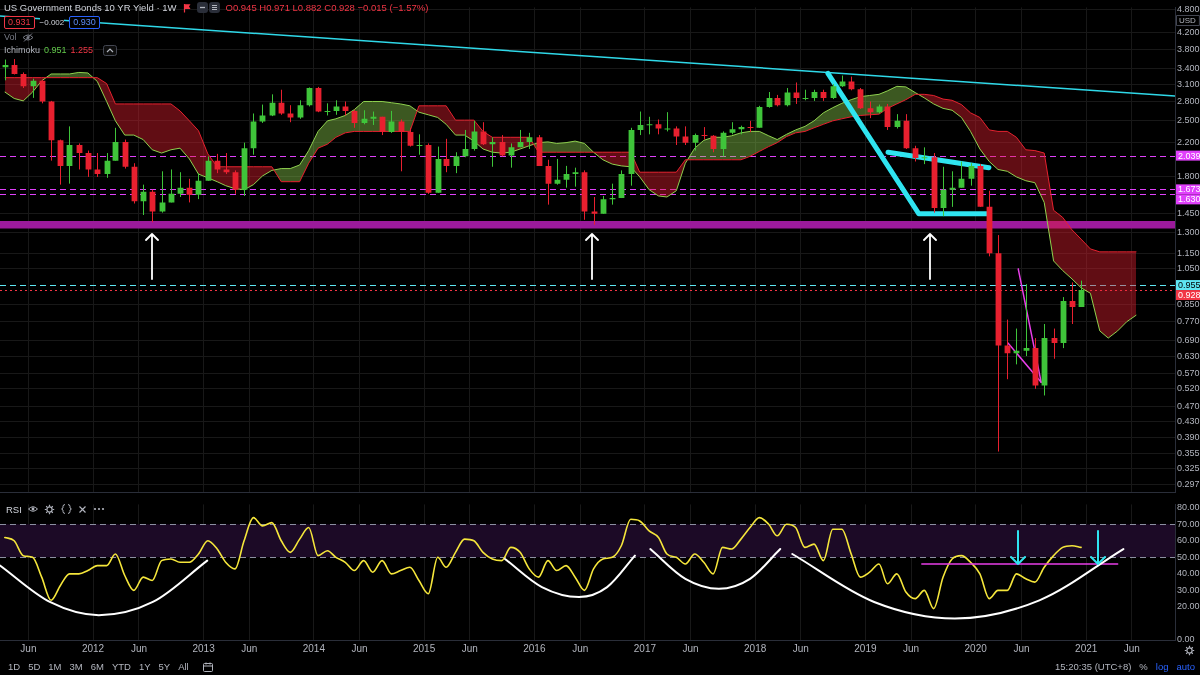  I want to click on y-tick-label: 3.800, so click(1188, 48).